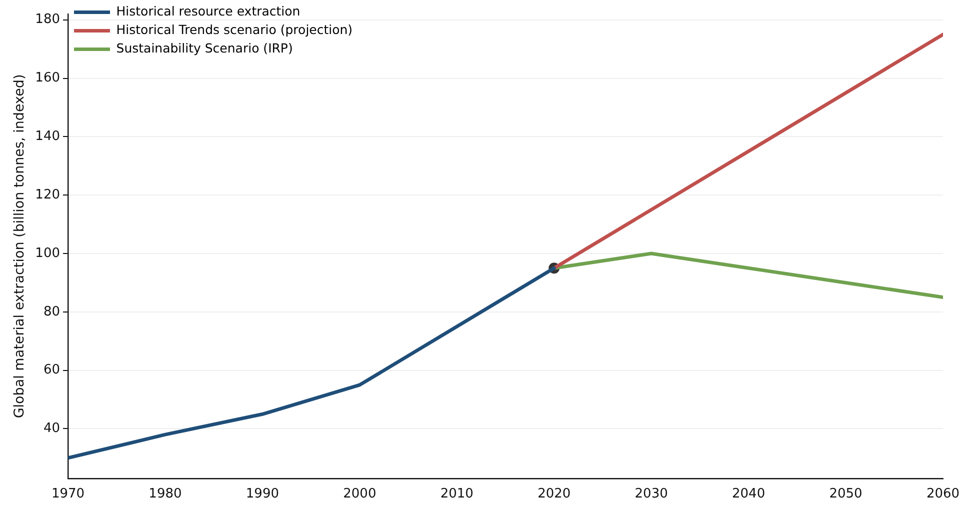  I want to click on x-tick-label: 1970, so click(68, 494).